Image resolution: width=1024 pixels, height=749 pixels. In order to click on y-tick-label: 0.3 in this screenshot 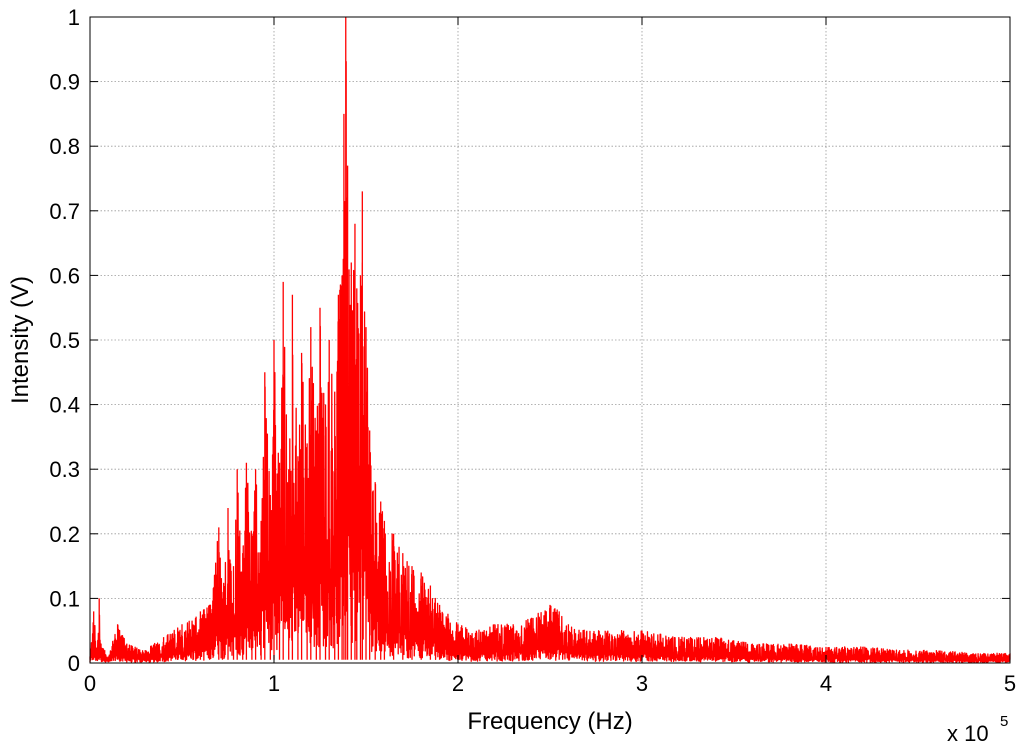, I will do `click(64, 469)`.